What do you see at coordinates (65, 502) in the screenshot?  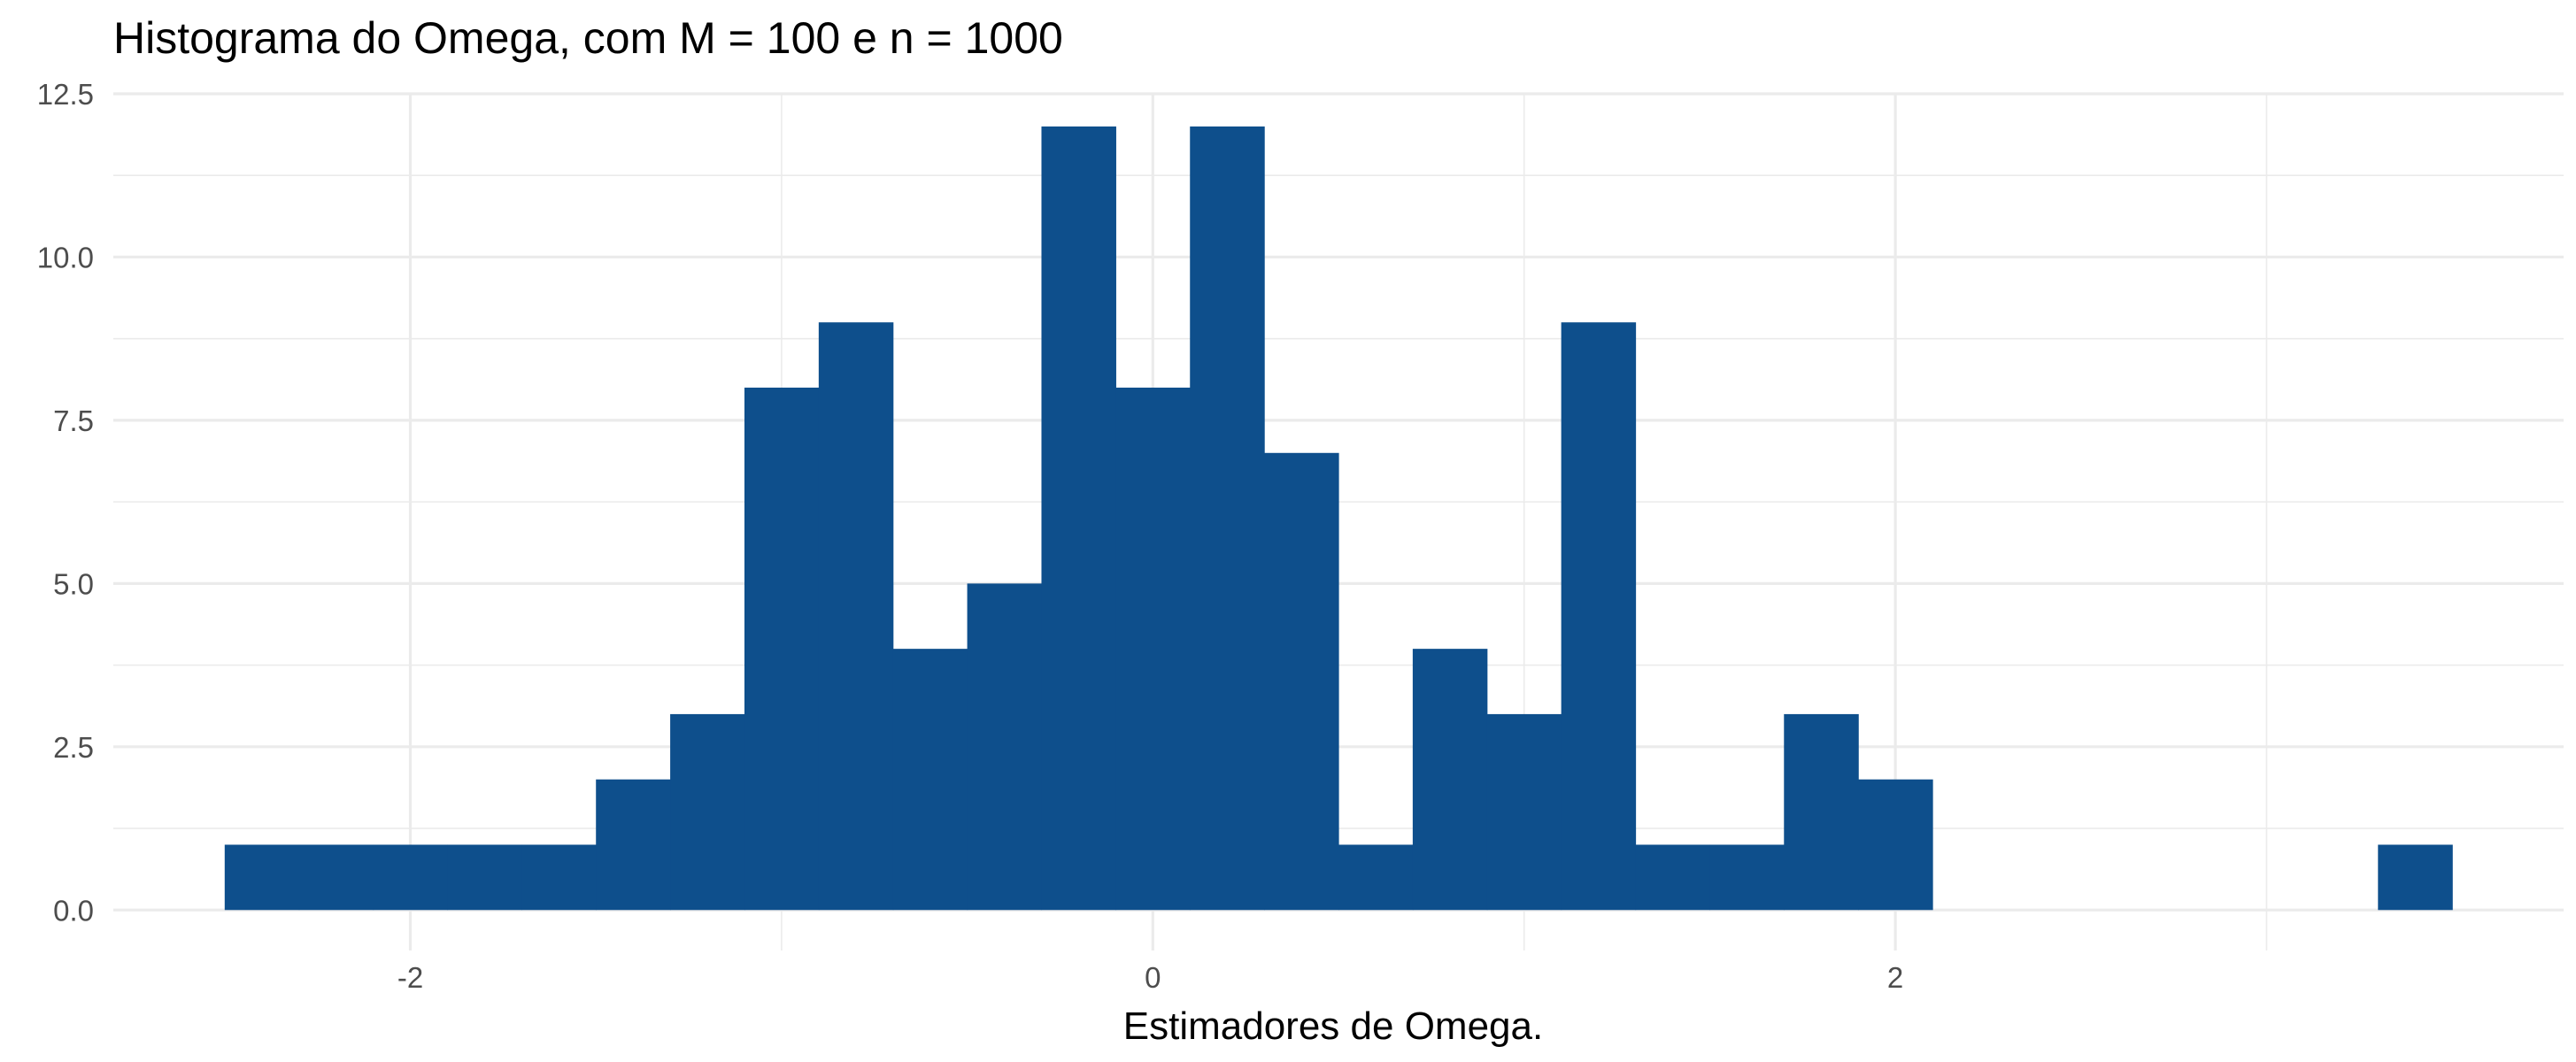 I see `y-axis-tick-labels: 0.0 2.5 5.0 7.5 10.0 12.5` at bounding box center [65, 502].